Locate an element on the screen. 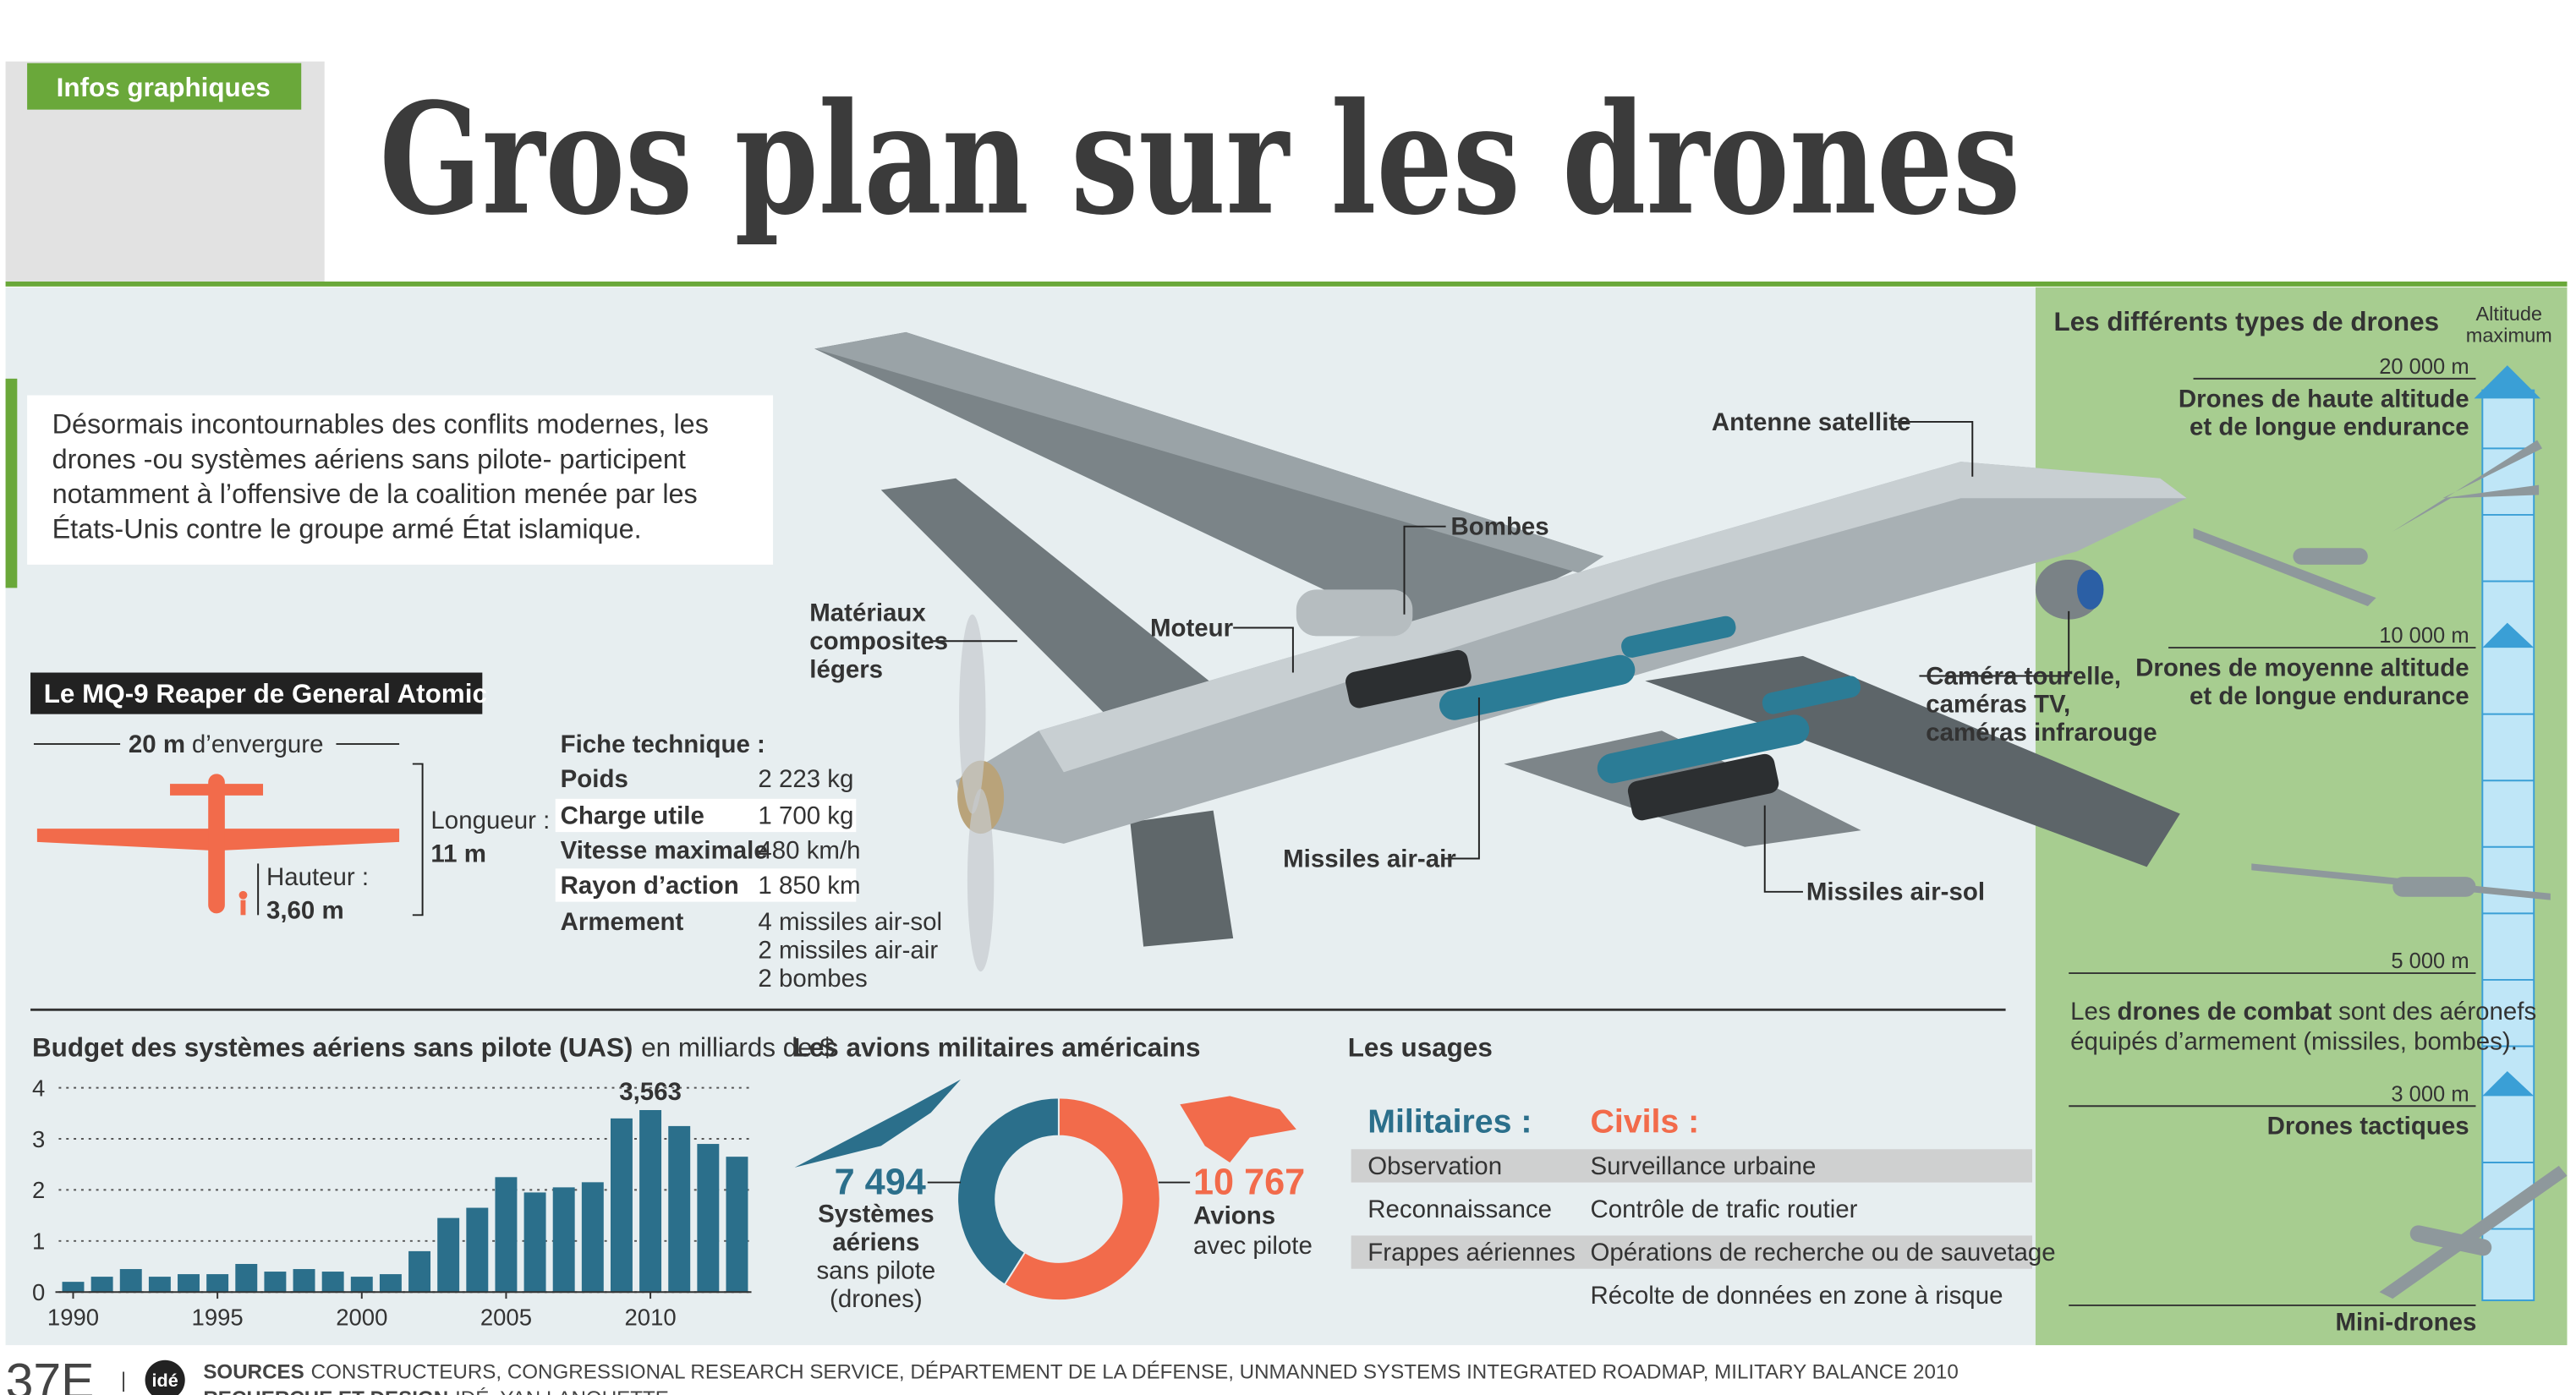 Image resolution: width=2576 pixels, height=1395 pixels. manned-label: avec pilote is located at coordinates (1253, 1246).